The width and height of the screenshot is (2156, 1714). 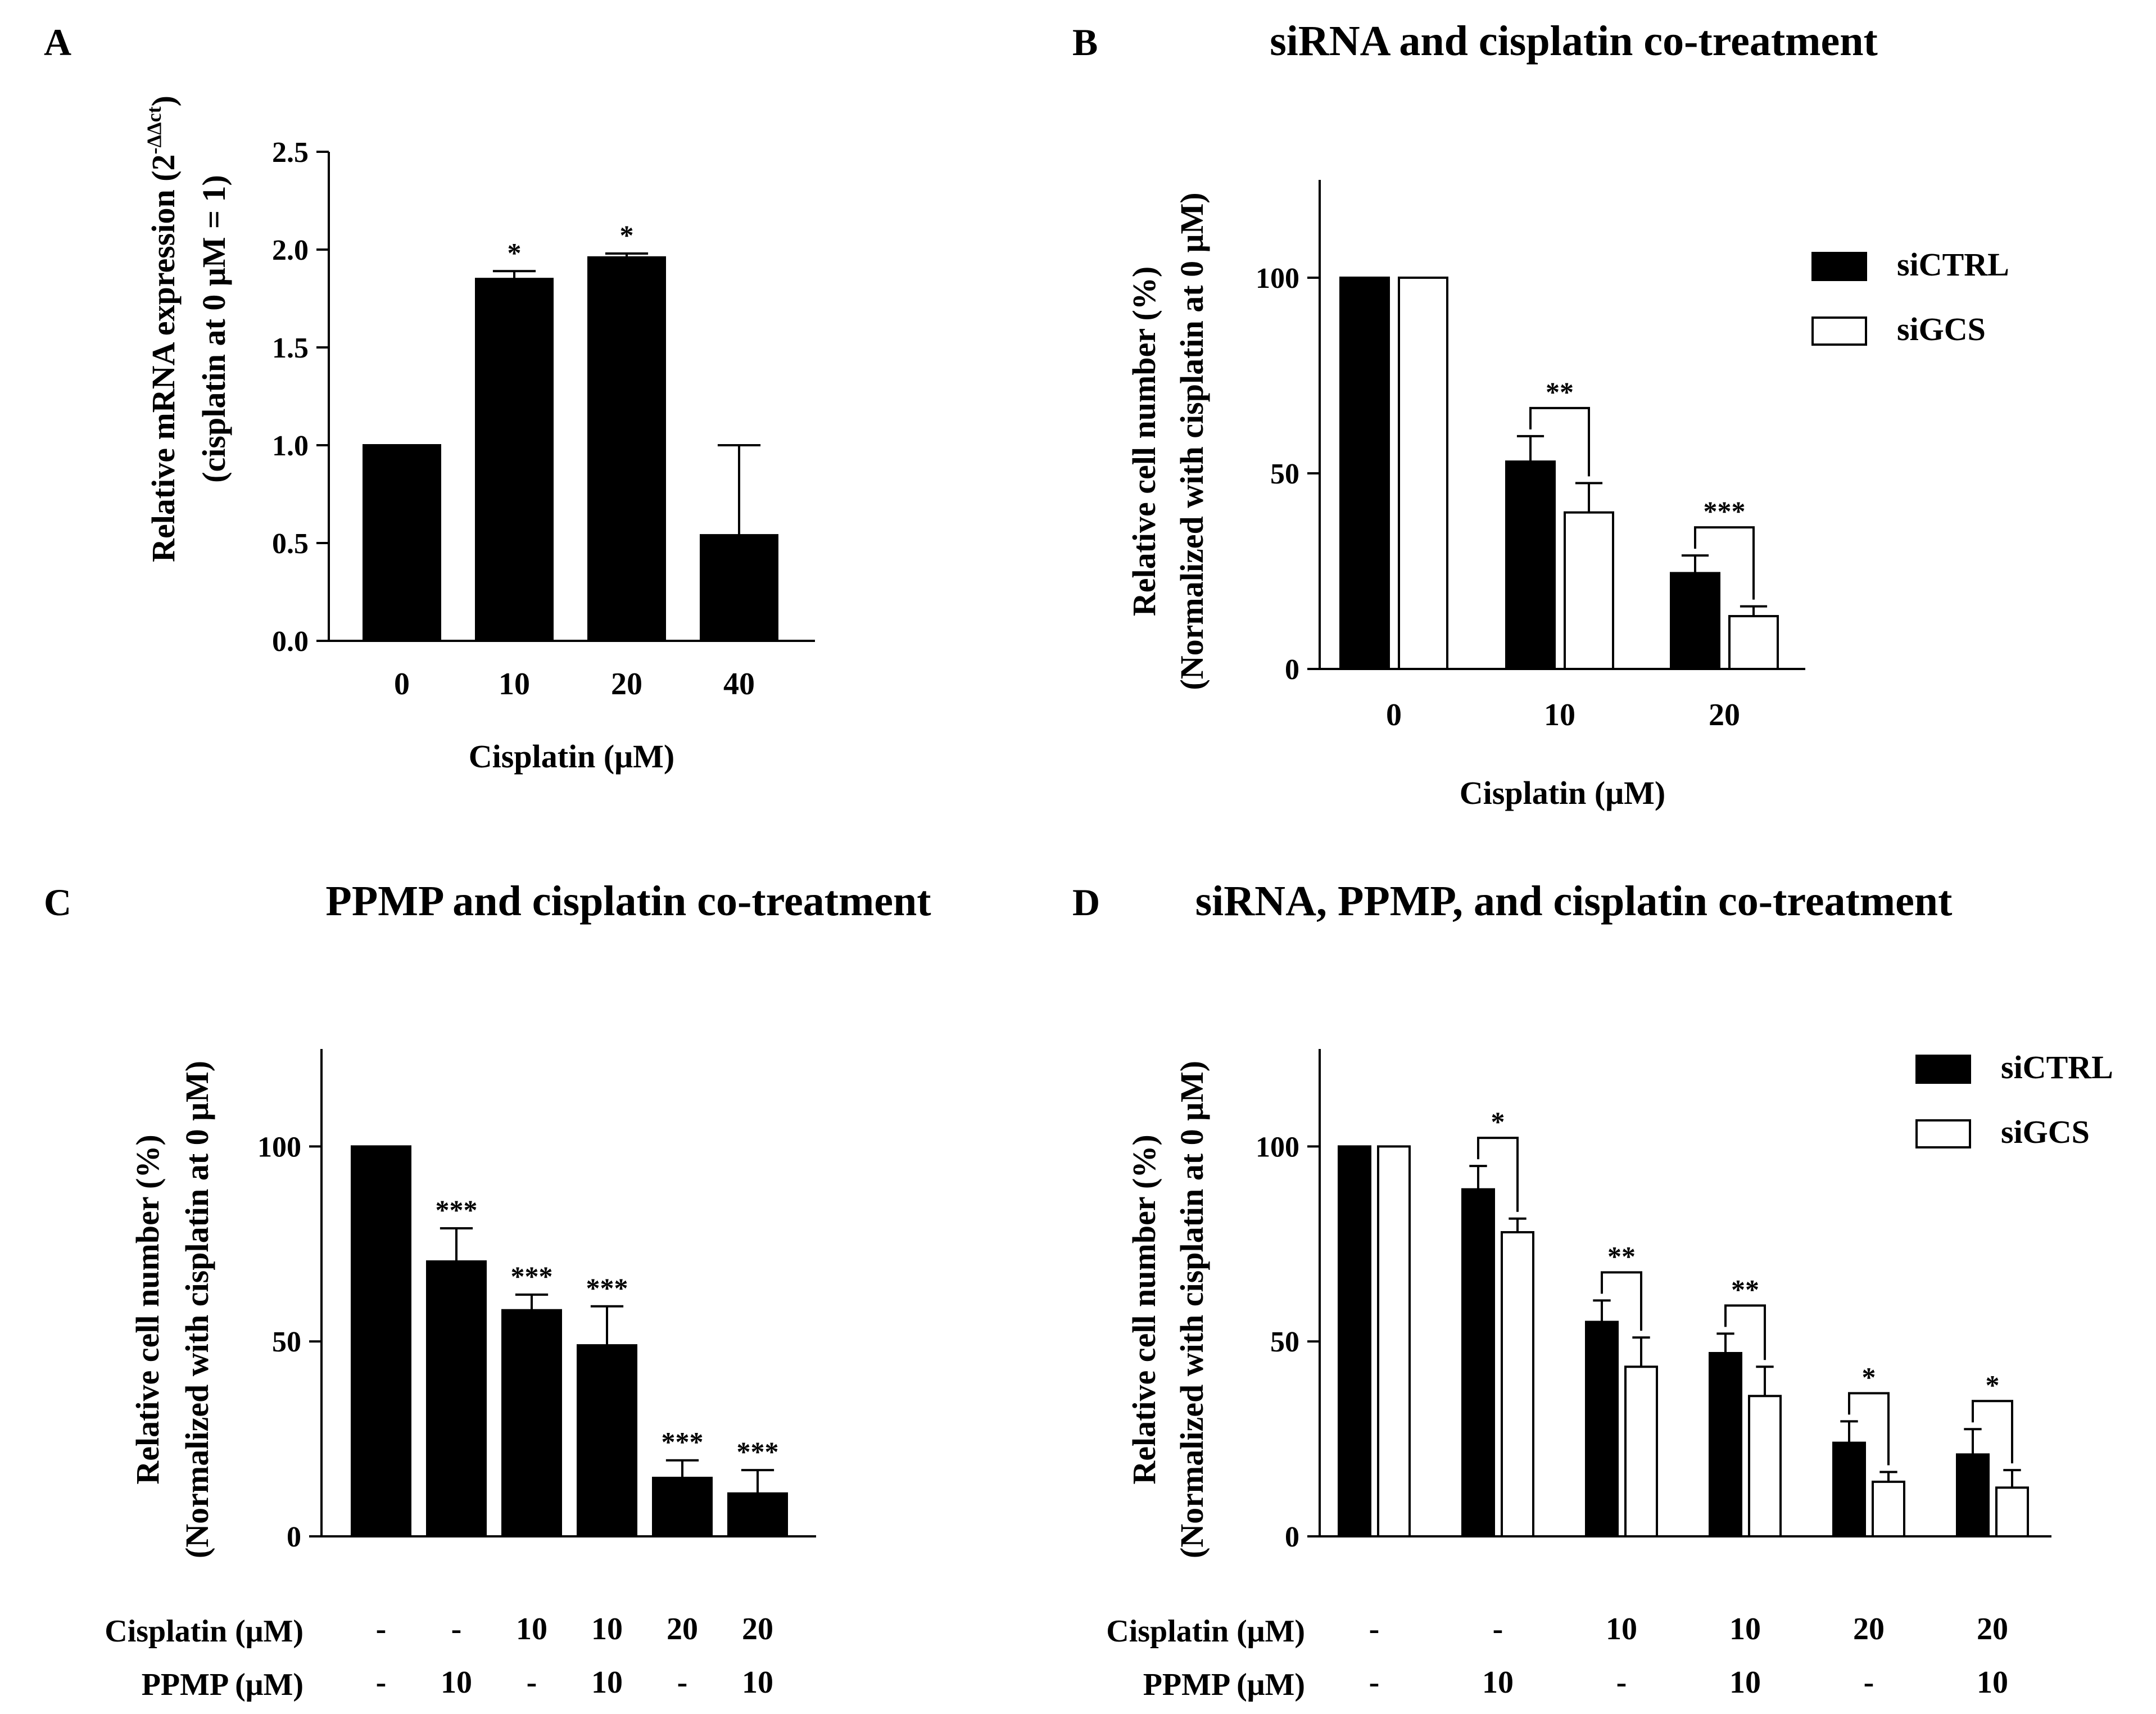 What do you see at coordinates (290, 153) in the screenshot?
I see `y-tick-label: 2.5` at bounding box center [290, 153].